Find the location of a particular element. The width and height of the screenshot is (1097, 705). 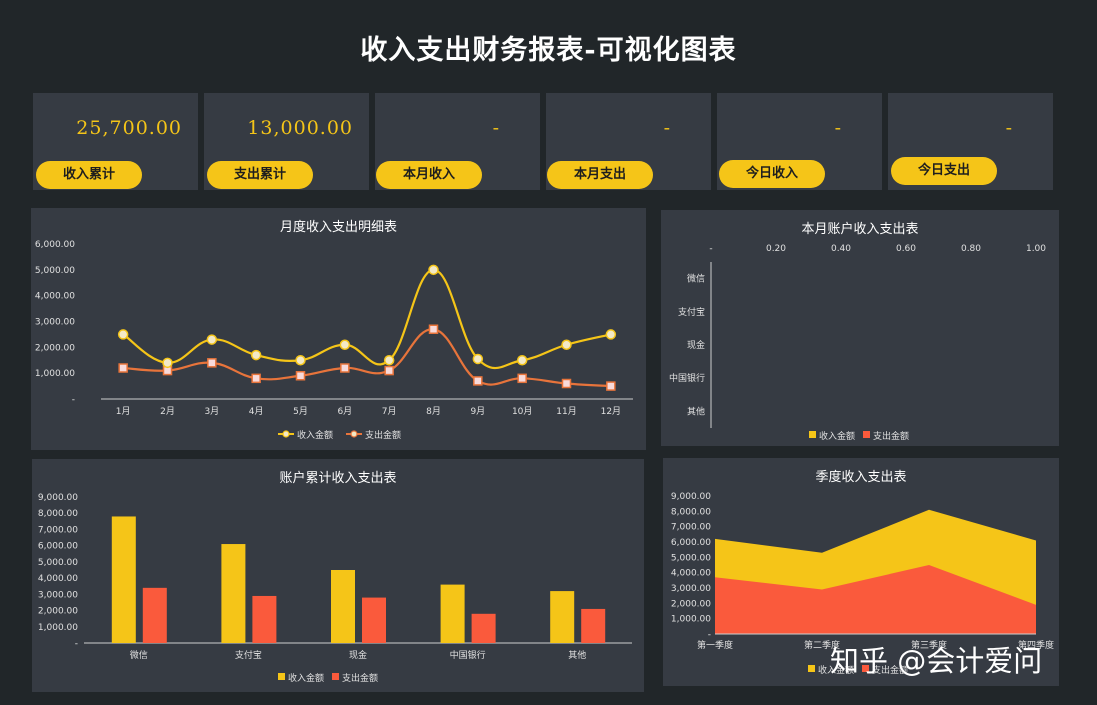

x-tick-label: 3月 is located at coordinates (211, 411).